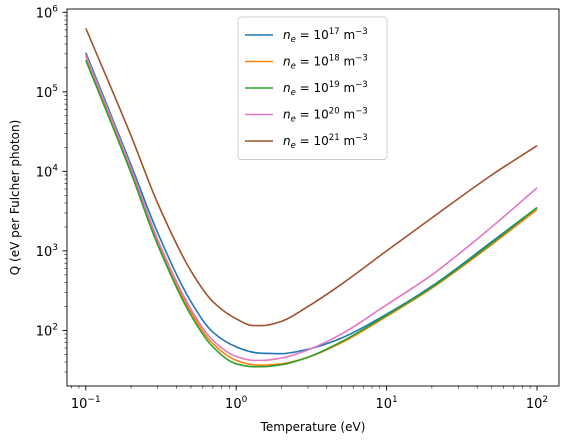 This screenshot has height=444, width=570. Describe the element at coordinates (47, 330) in the screenshot. I see `y-tick-label: 102` at that location.